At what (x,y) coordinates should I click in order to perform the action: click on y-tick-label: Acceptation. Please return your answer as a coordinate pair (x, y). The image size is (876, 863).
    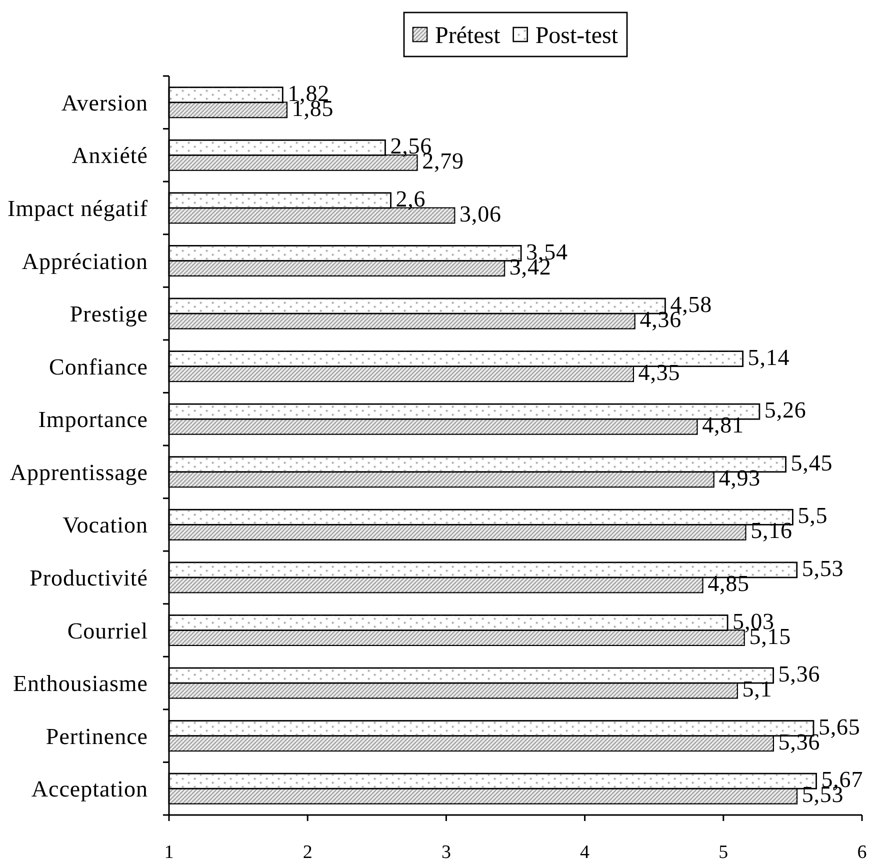
    Looking at the image, I should click on (89, 789).